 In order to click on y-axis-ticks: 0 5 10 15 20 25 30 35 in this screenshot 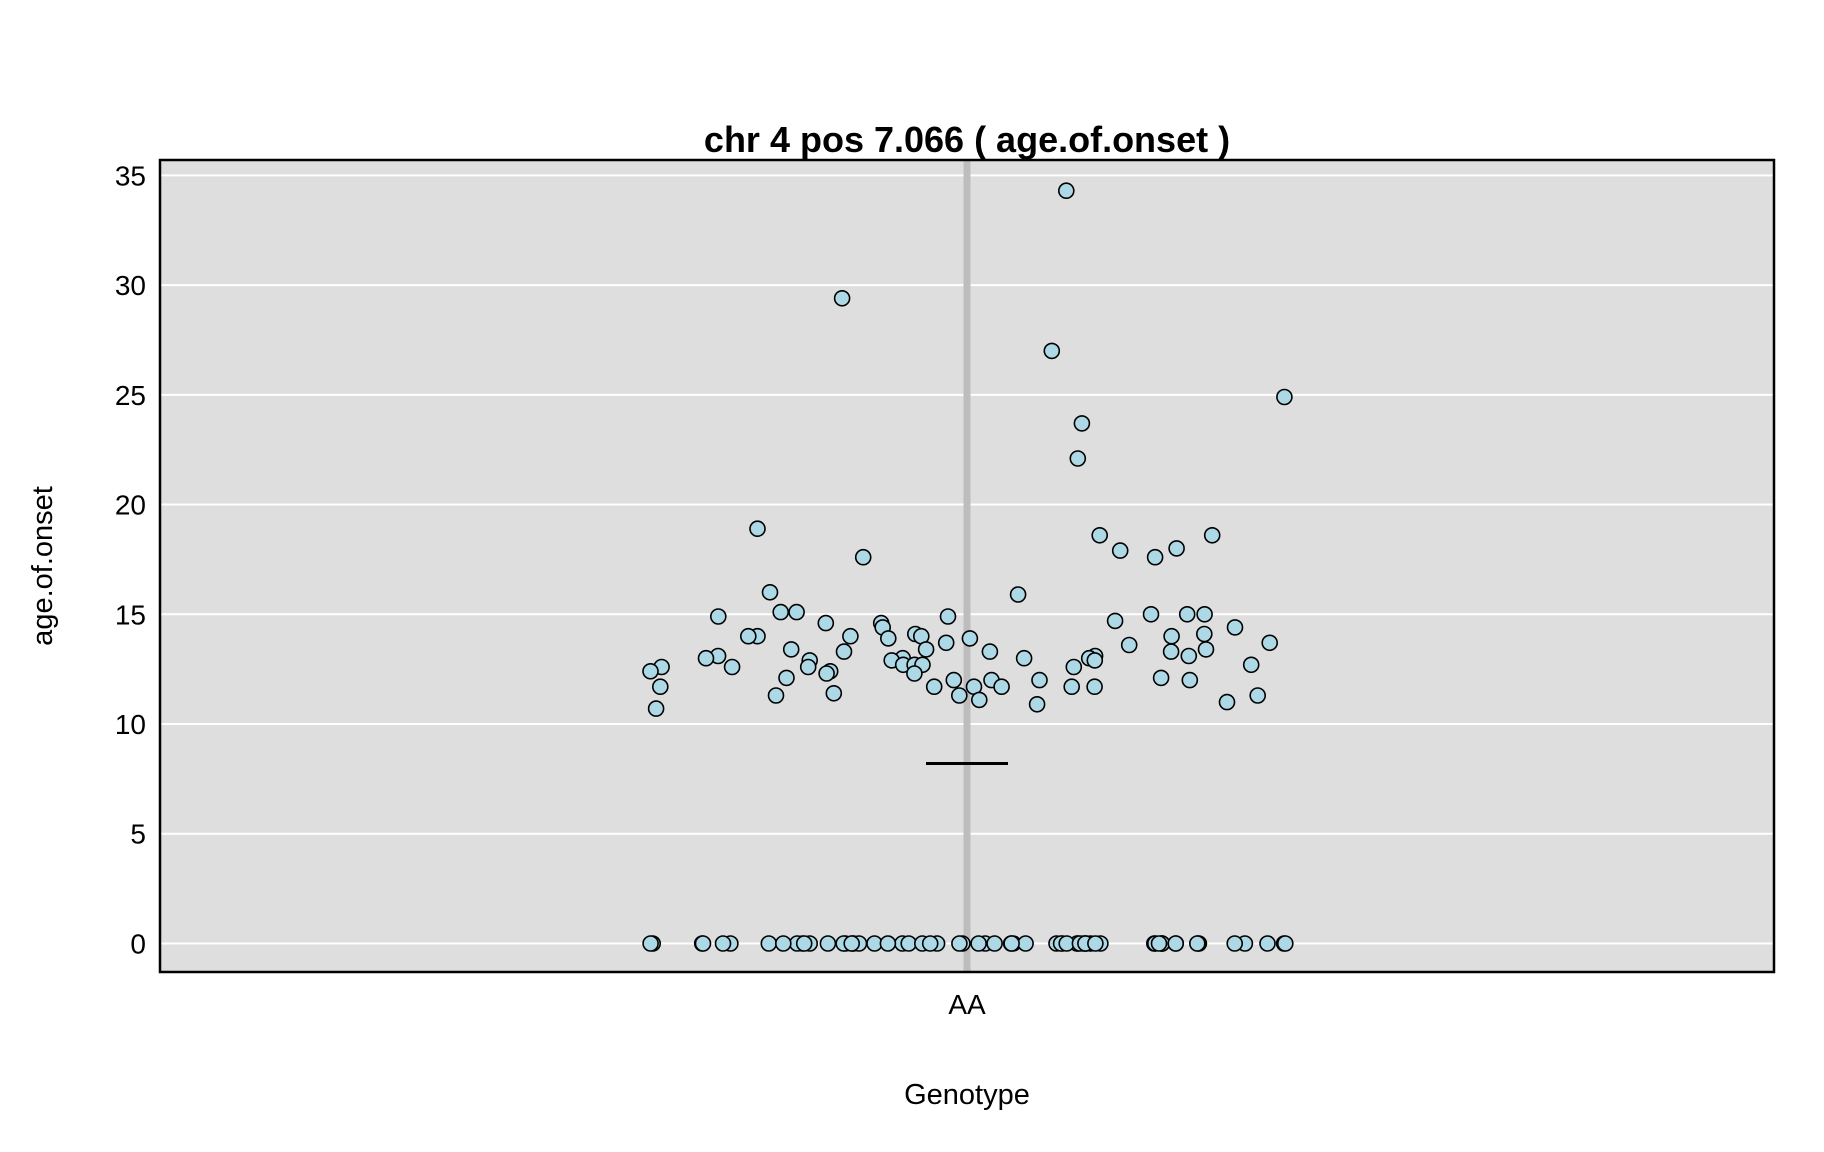, I will do `click(130, 559)`.